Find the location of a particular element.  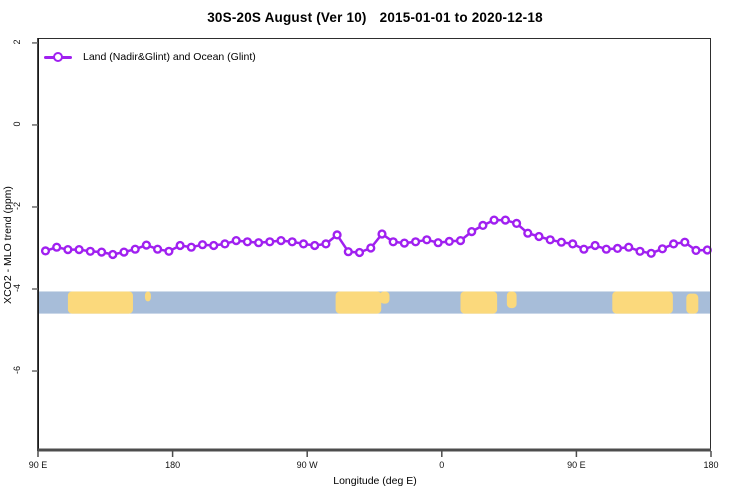

y-axis-label: XCO2 - MLO trend (ppm) is located at coordinates (8, 245).